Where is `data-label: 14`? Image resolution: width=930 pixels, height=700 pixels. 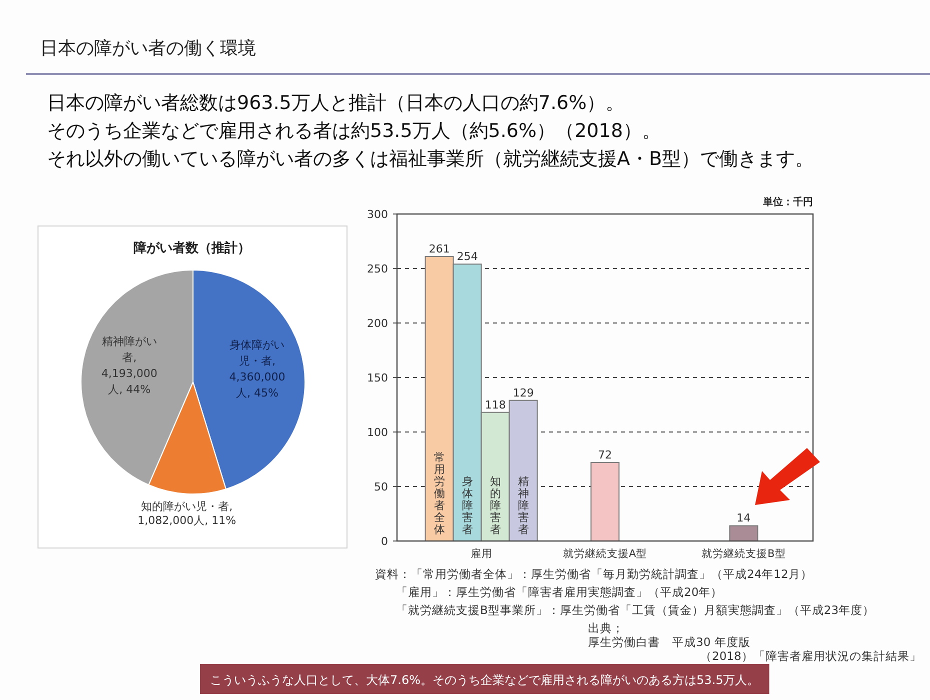 data-label: 14 is located at coordinates (743, 518).